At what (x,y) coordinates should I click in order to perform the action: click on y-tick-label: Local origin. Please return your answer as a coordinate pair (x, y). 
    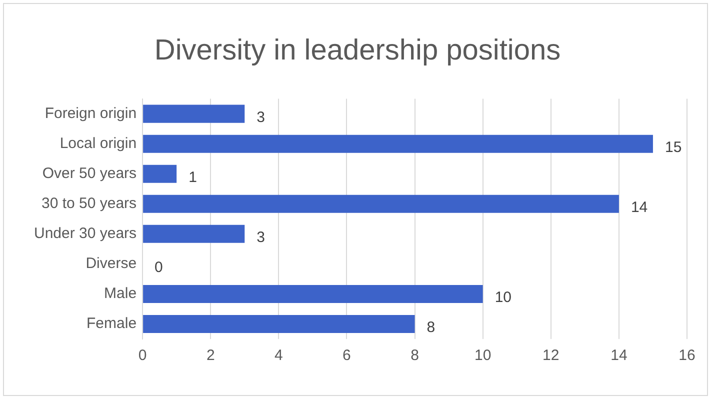
    Looking at the image, I should click on (98, 143).